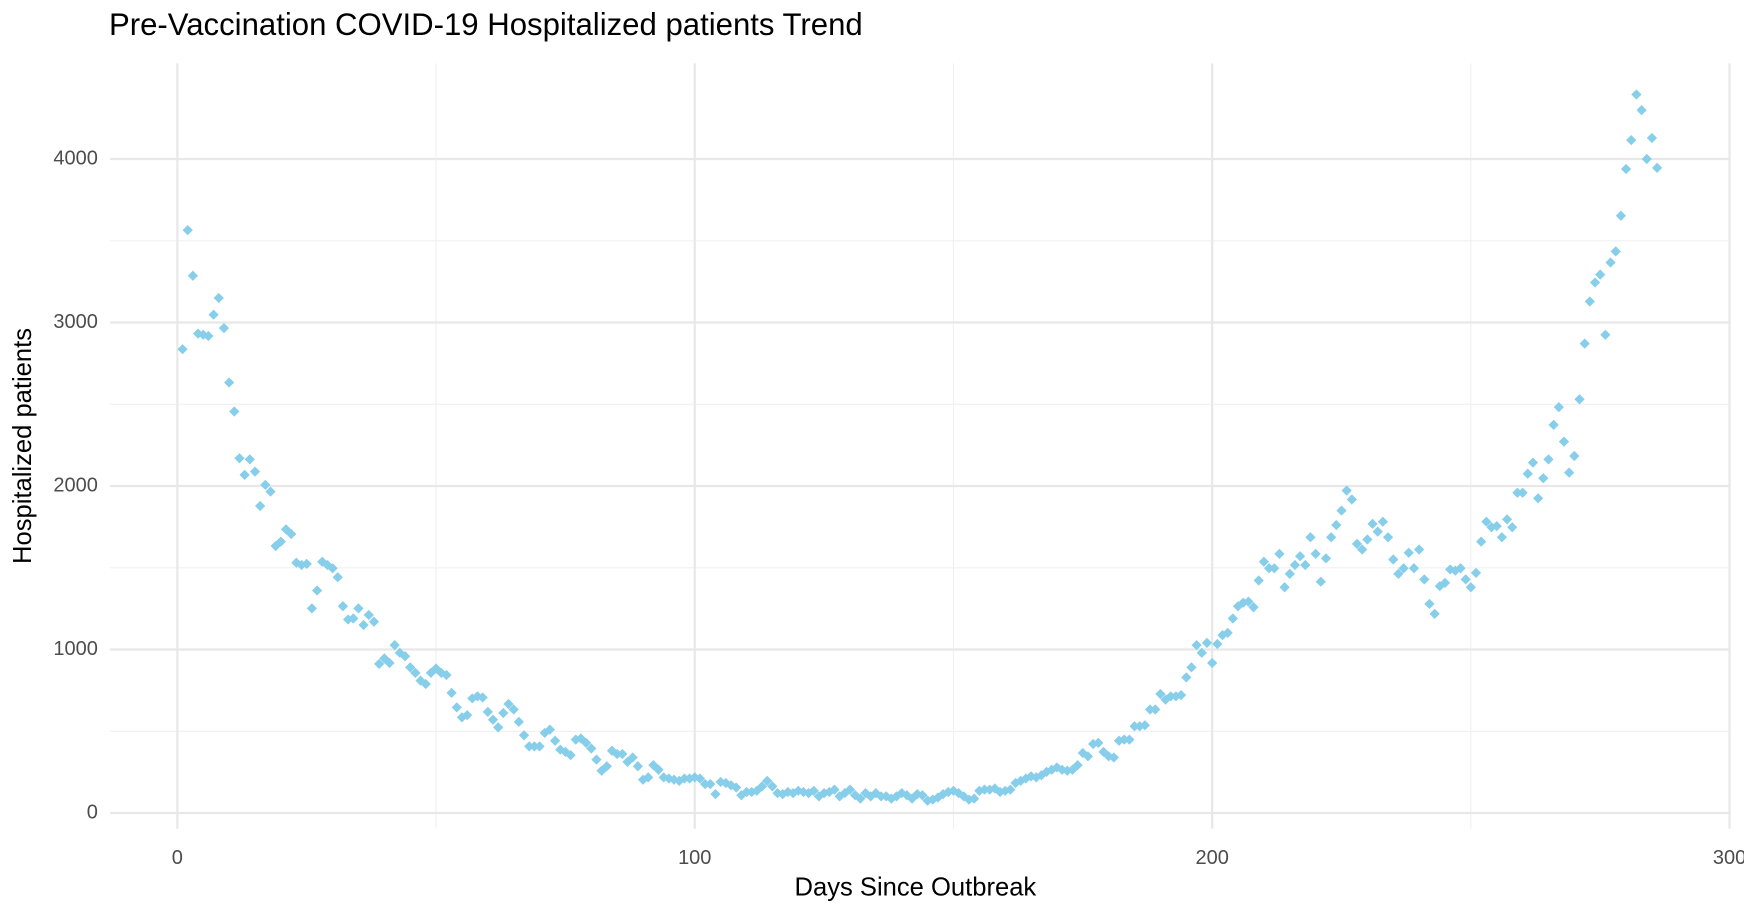 The image size is (1744, 917). I want to click on x-tick-label: 0, so click(177, 858).